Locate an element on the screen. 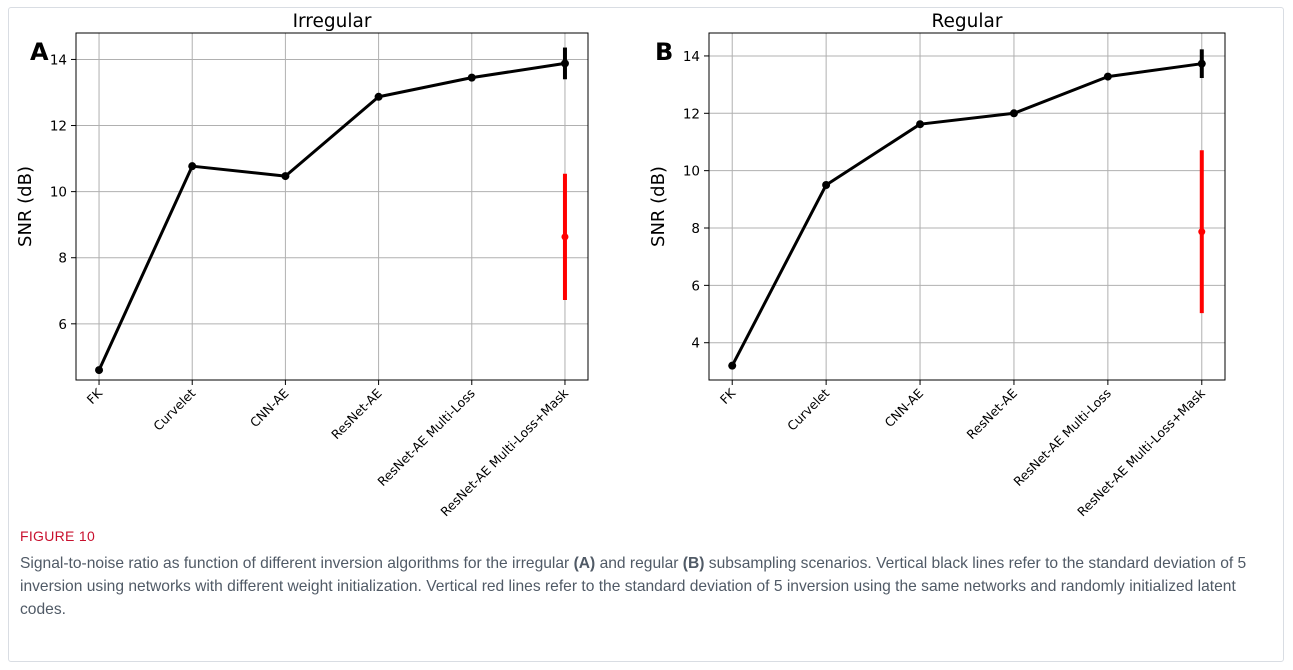  panel-label: A is located at coordinates (39, 52).